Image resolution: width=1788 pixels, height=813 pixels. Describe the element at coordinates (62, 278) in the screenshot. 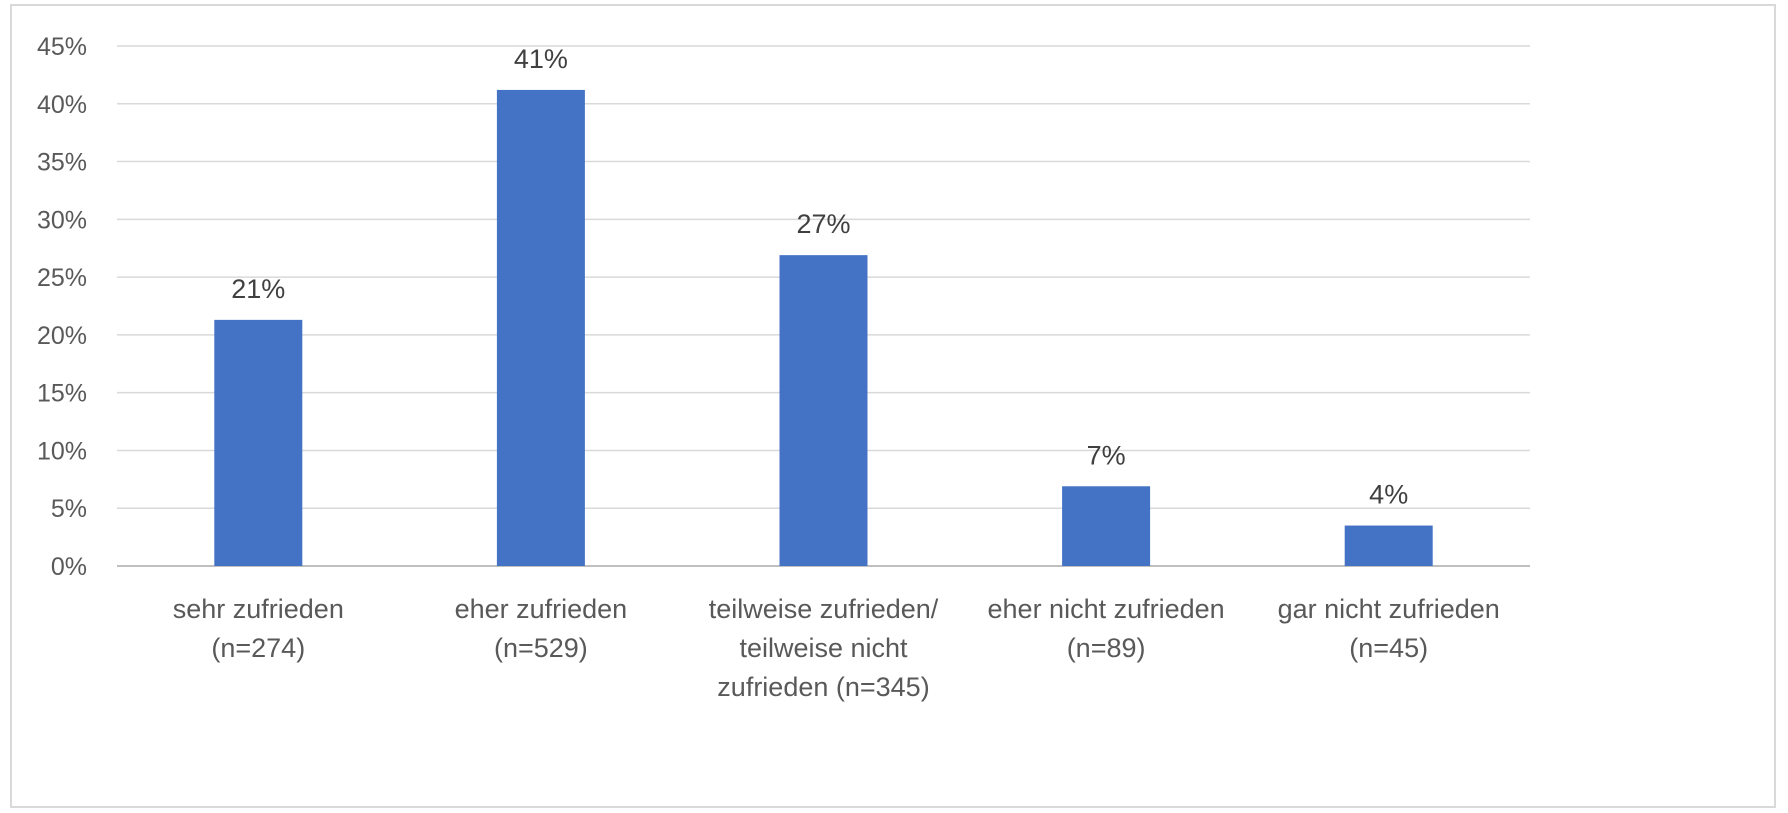

I see `y-tick-label: 25%` at that location.